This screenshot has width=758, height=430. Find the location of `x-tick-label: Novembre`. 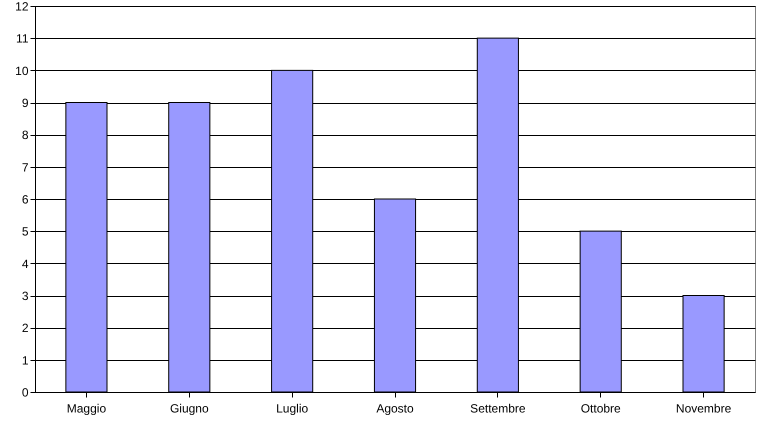

x-tick-label: Novembre is located at coordinates (704, 409).